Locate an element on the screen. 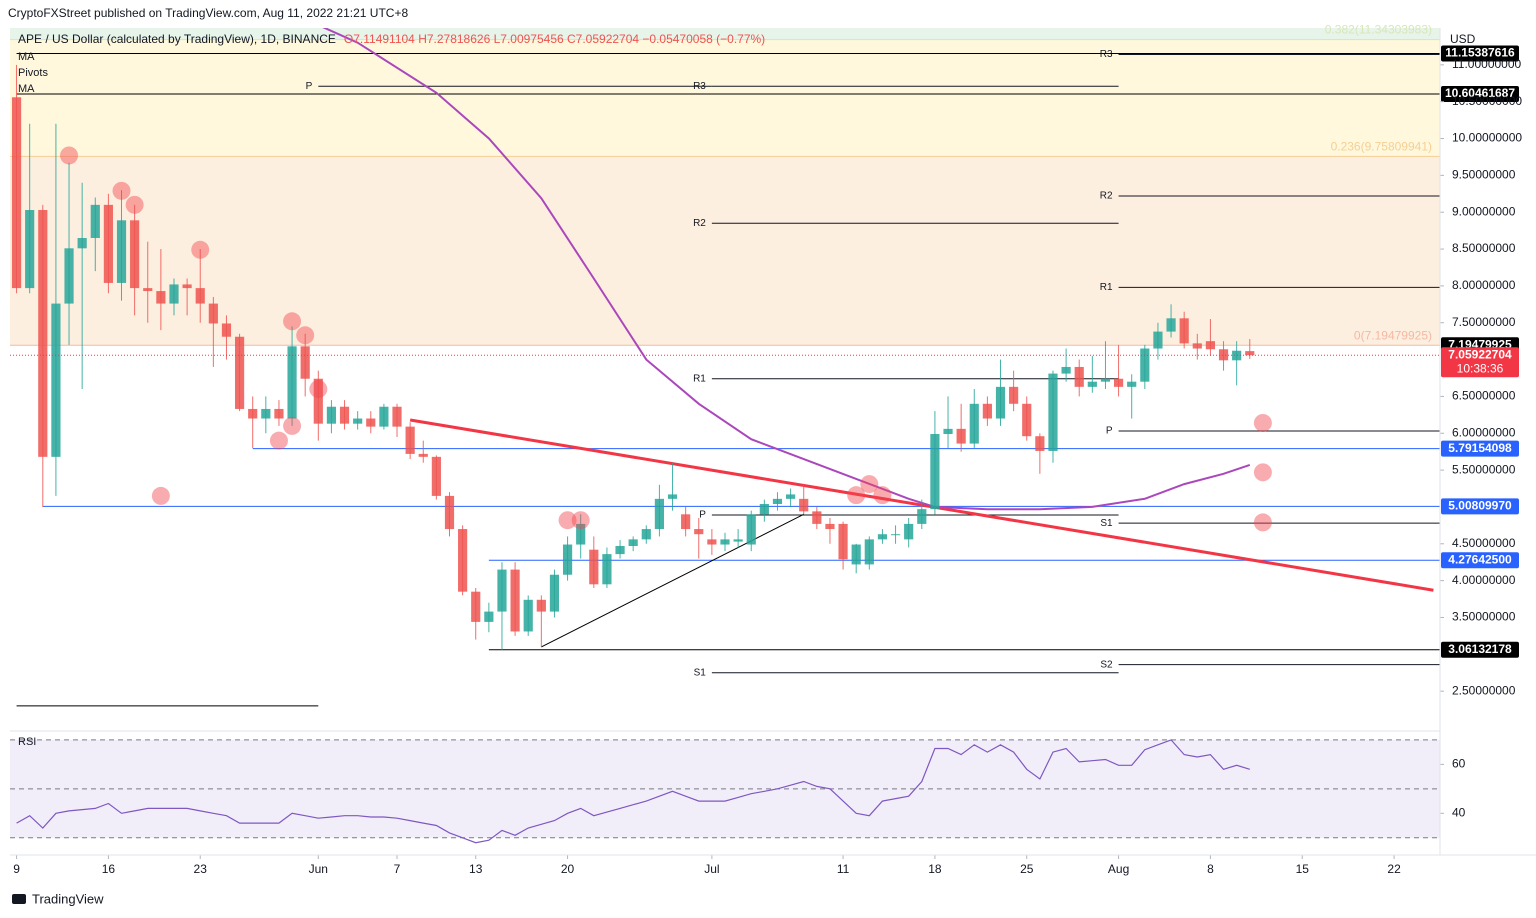  pivot-label: R1 is located at coordinates (699, 378).